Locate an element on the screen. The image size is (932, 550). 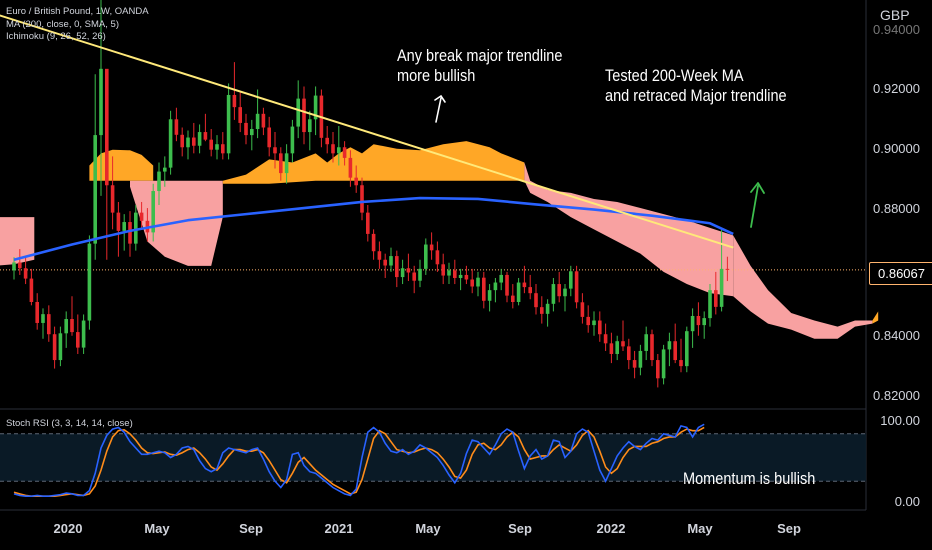
legend-symbol: Euro / British Pound, 1W, OANDA is located at coordinates (77, 11).